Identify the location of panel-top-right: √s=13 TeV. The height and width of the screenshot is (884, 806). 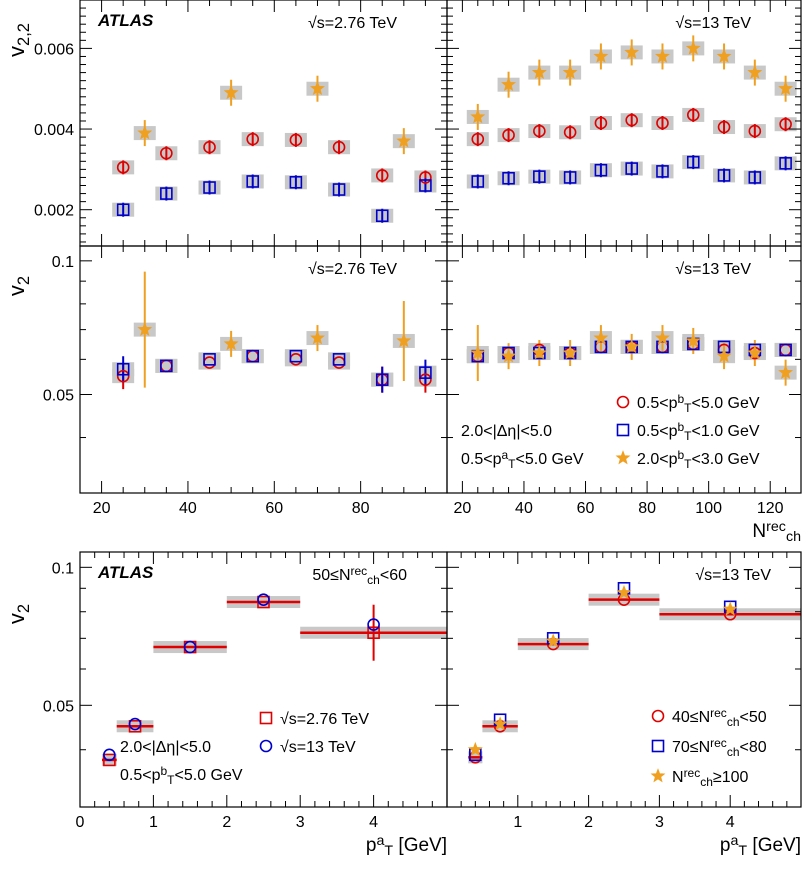
(624, 123).